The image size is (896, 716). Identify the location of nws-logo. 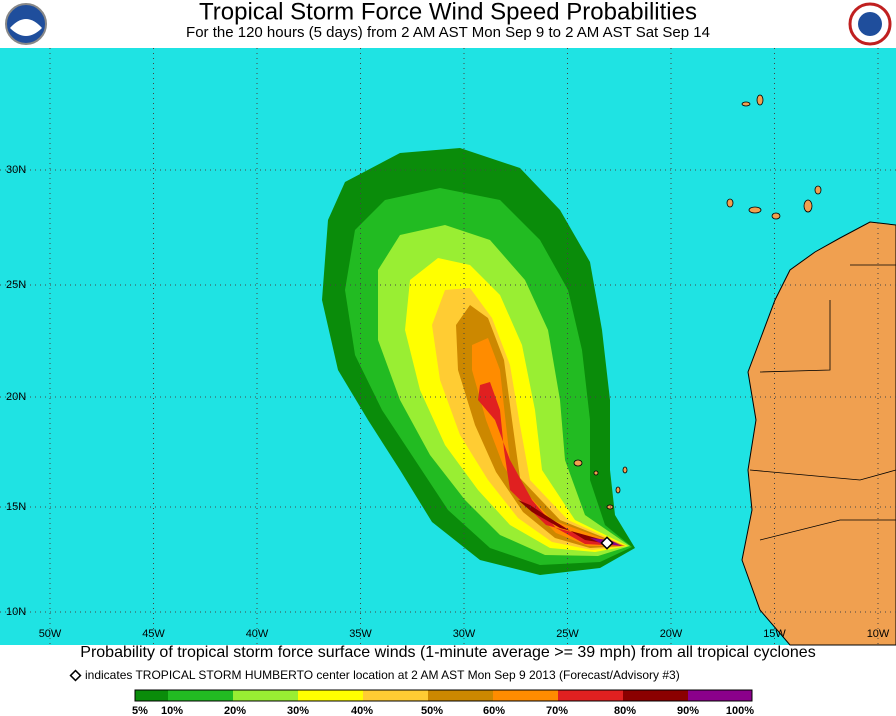
(870, 24).